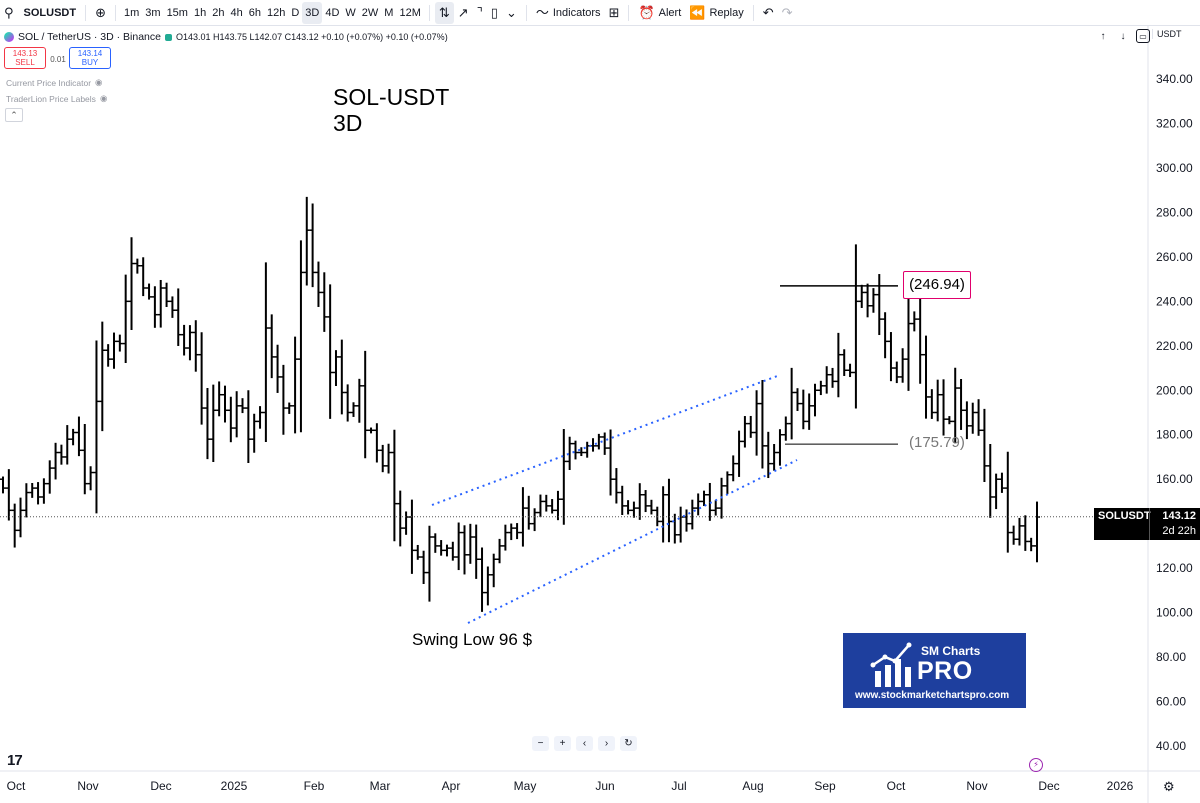 This screenshot has height=803, width=1200. I want to click on interval-4d: 4D, so click(332, 12).